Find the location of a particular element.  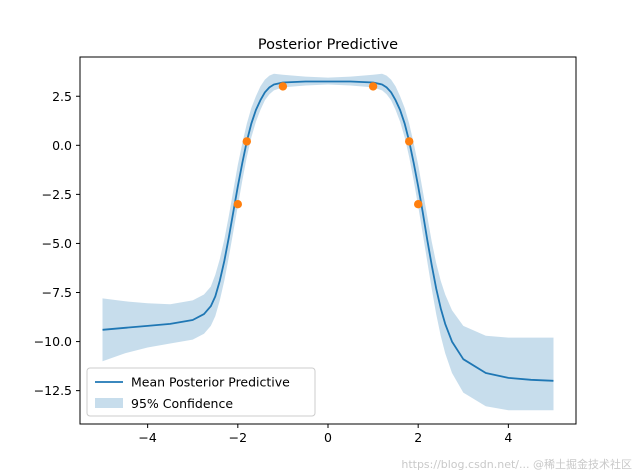

chart-title: Posterior Predictive is located at coordinates (328, 45).